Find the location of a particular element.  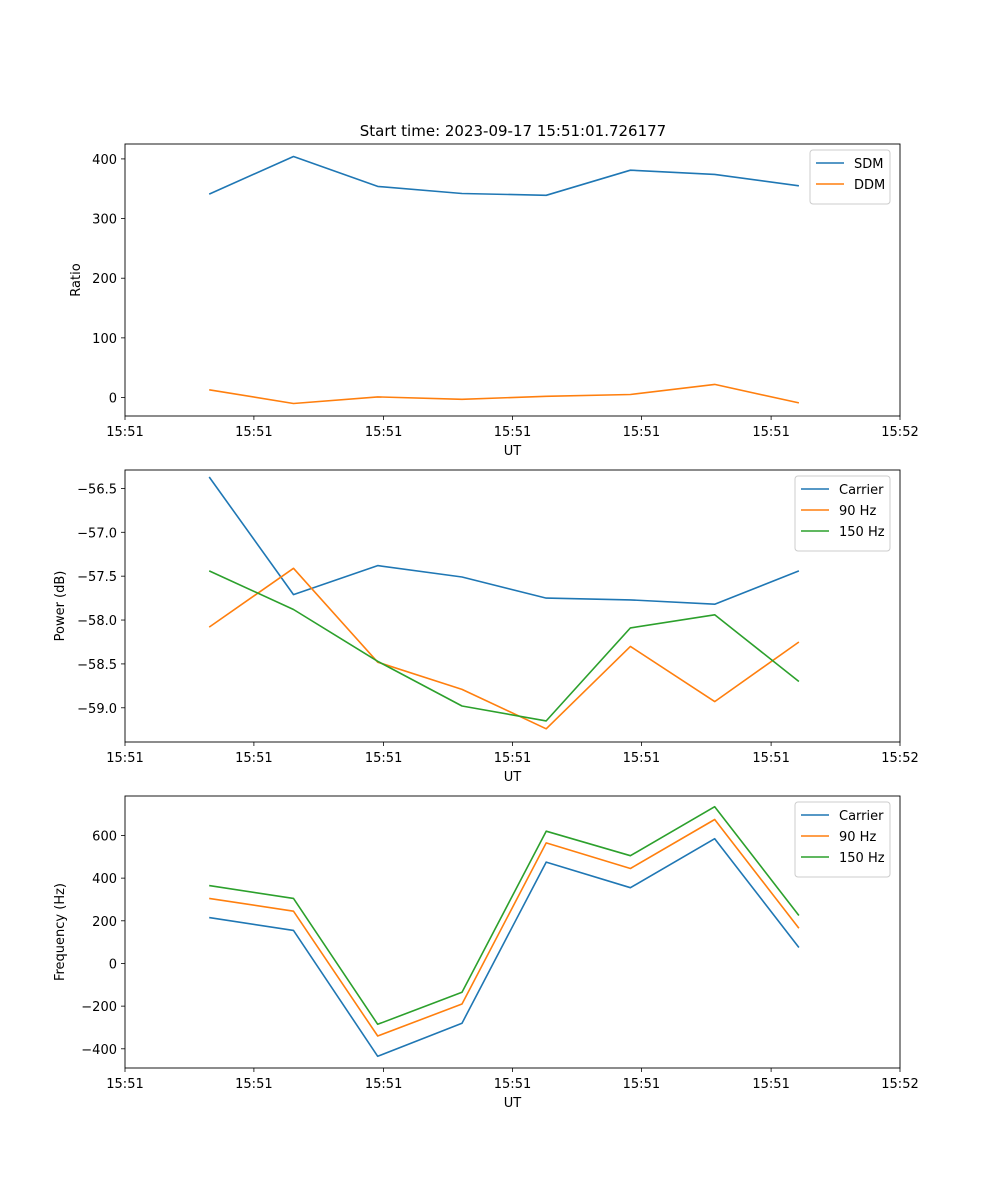

y-axis-label: Power (dB) is located at coordinates (60, 606).